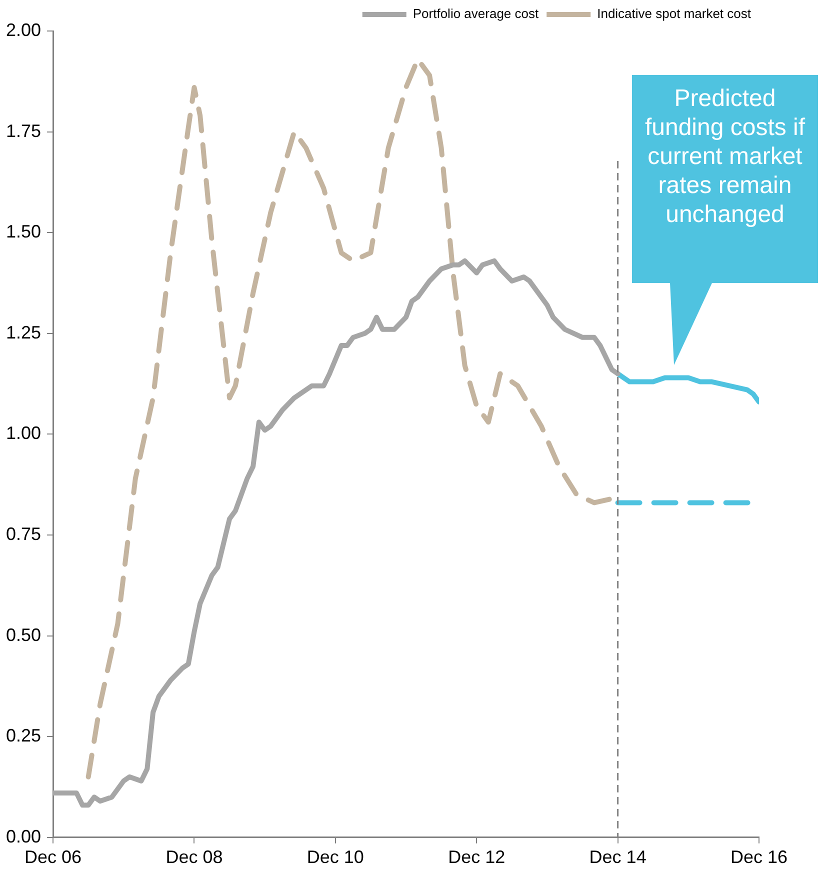  Describe the element at coordinates (759, 857) in the screenshot. I see `x-tick-label: Dec 16` at that location.